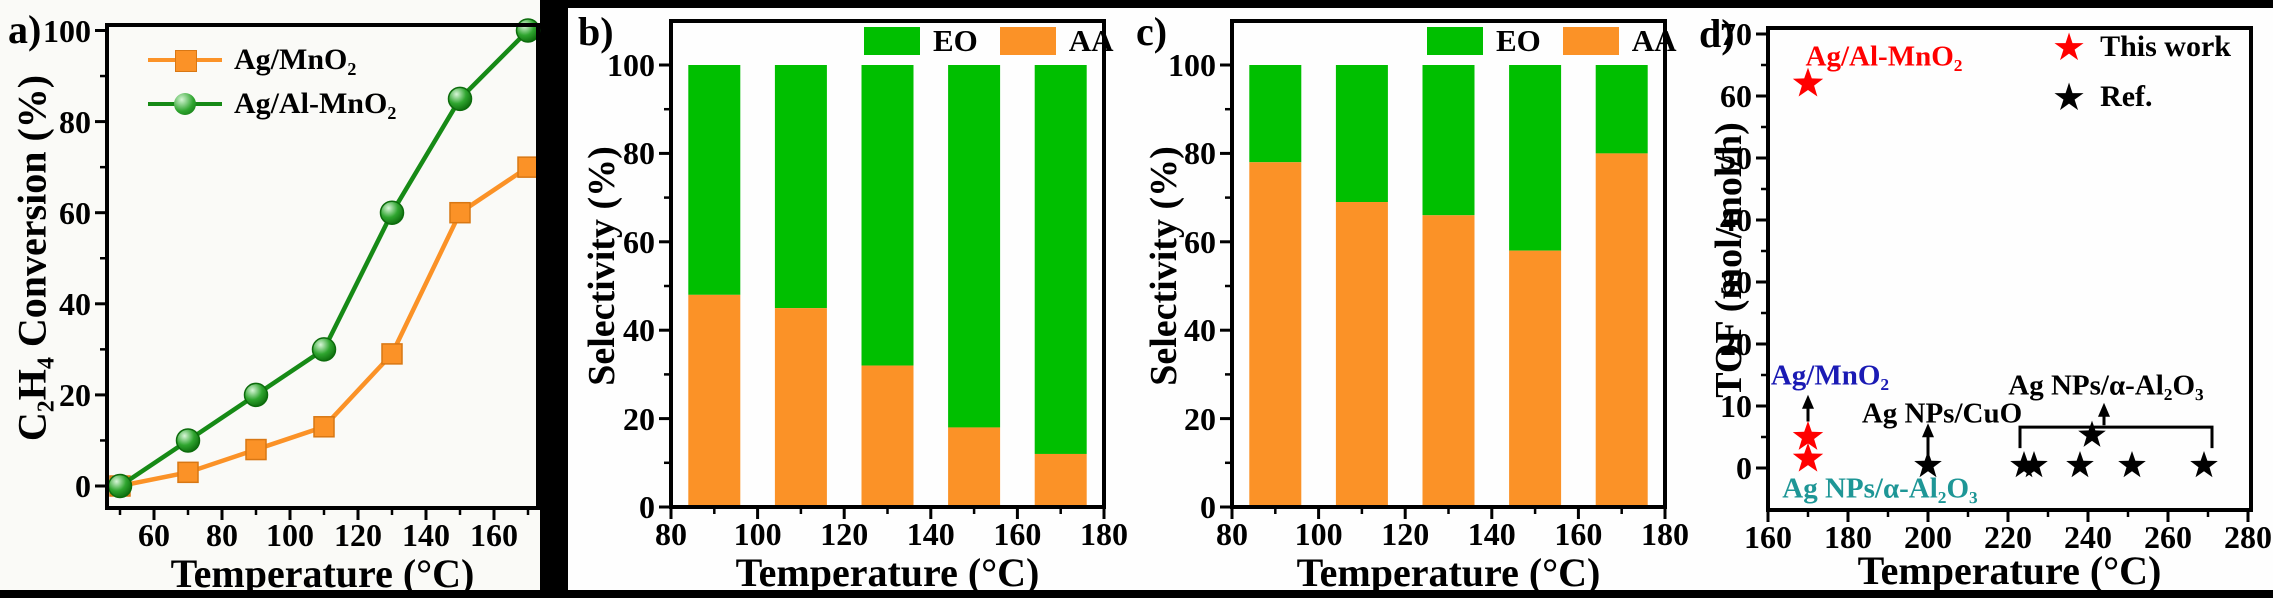  Describe the element at coordinates (185, 60) in the screenshot. I see `orange-line-square-marker-icon` at that location.